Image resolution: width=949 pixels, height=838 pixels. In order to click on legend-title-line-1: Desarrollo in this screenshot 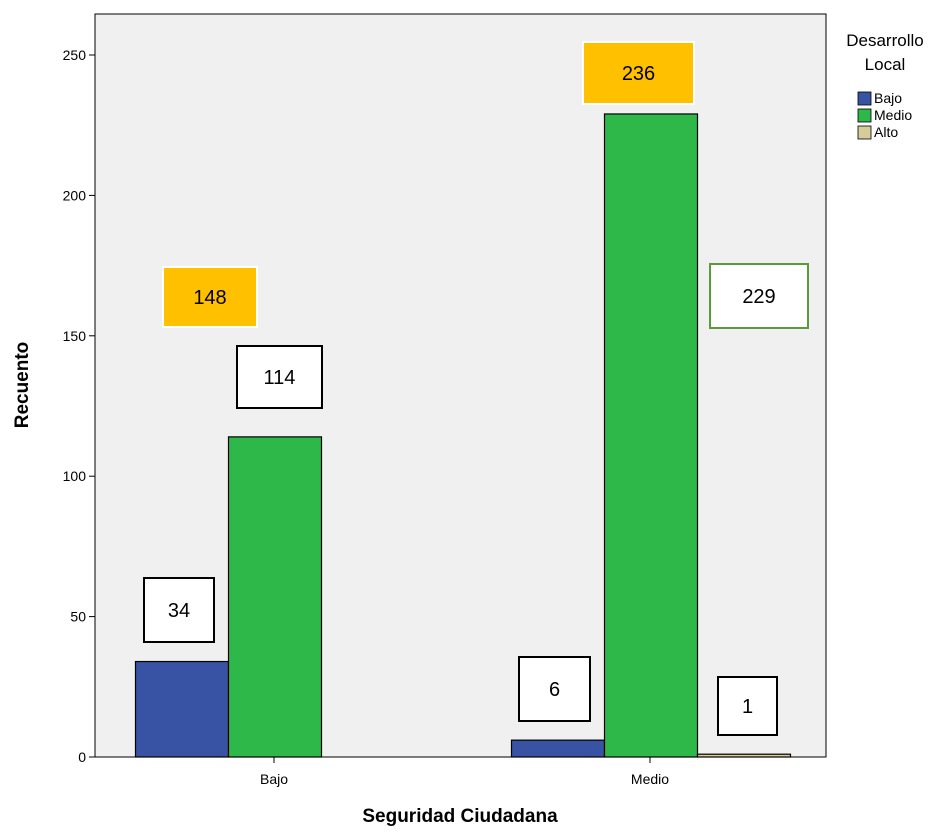, I will do `click(884, 40)`.